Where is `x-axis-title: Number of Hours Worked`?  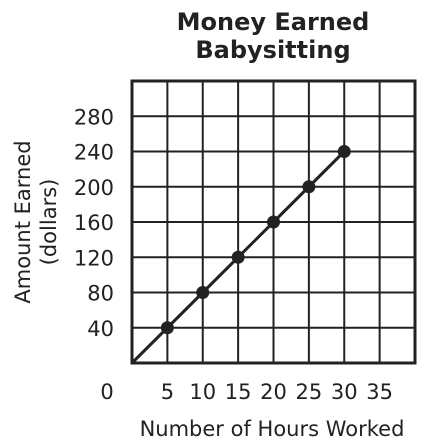
x-axis-title: Number of Hours Worked is located at coordinates (272, 429).